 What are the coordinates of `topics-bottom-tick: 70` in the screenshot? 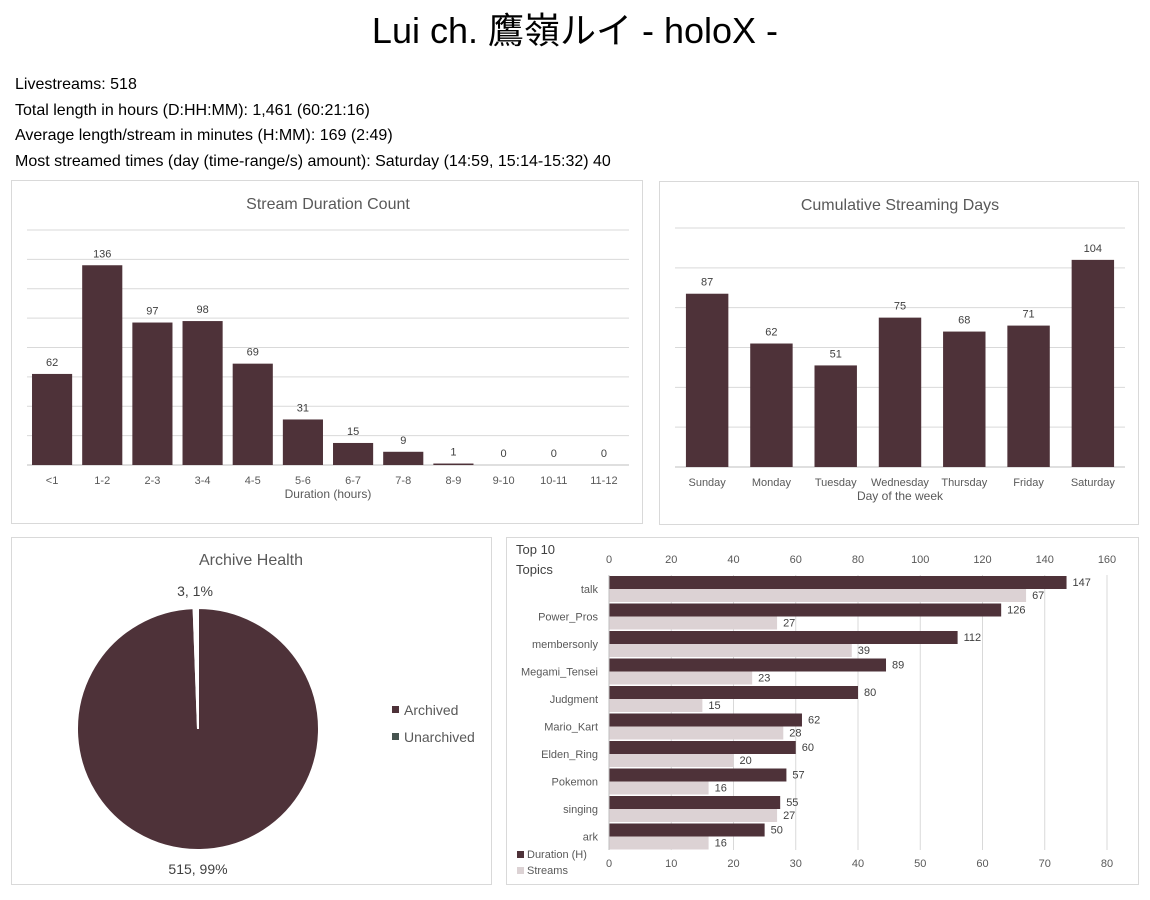 It's located at (1045, 864).